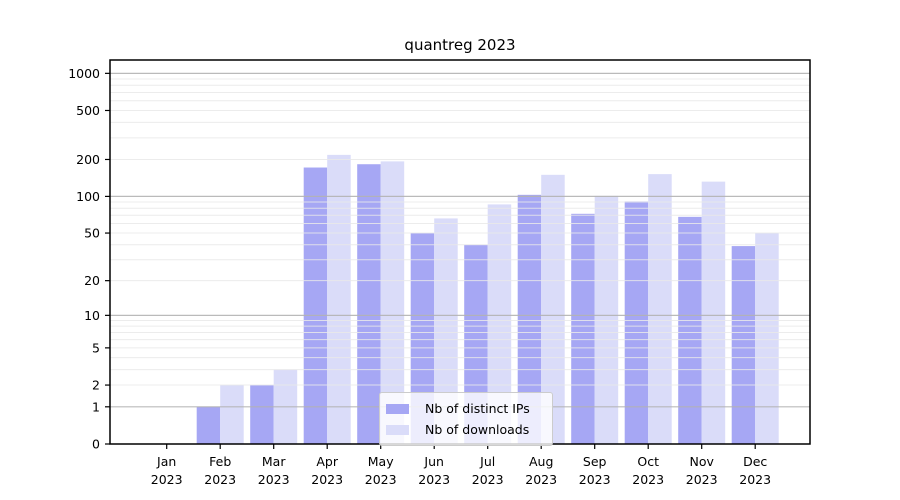 This screenshot has width=900, height=500. Describe the element at coordinates (96, 444) in the screenshot. I see `y-tick-label: 0` at that location.